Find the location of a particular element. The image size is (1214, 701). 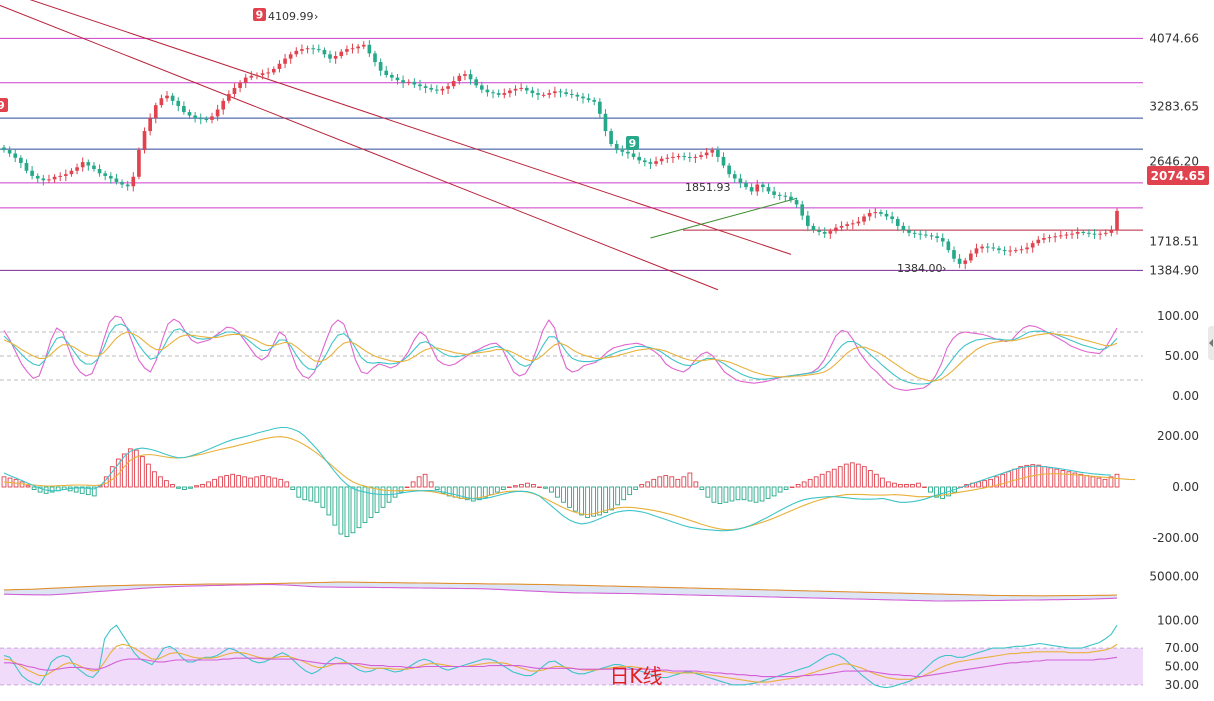

bands-axis-tick-0: 5000.00 is located at coordinates (1174, 576).